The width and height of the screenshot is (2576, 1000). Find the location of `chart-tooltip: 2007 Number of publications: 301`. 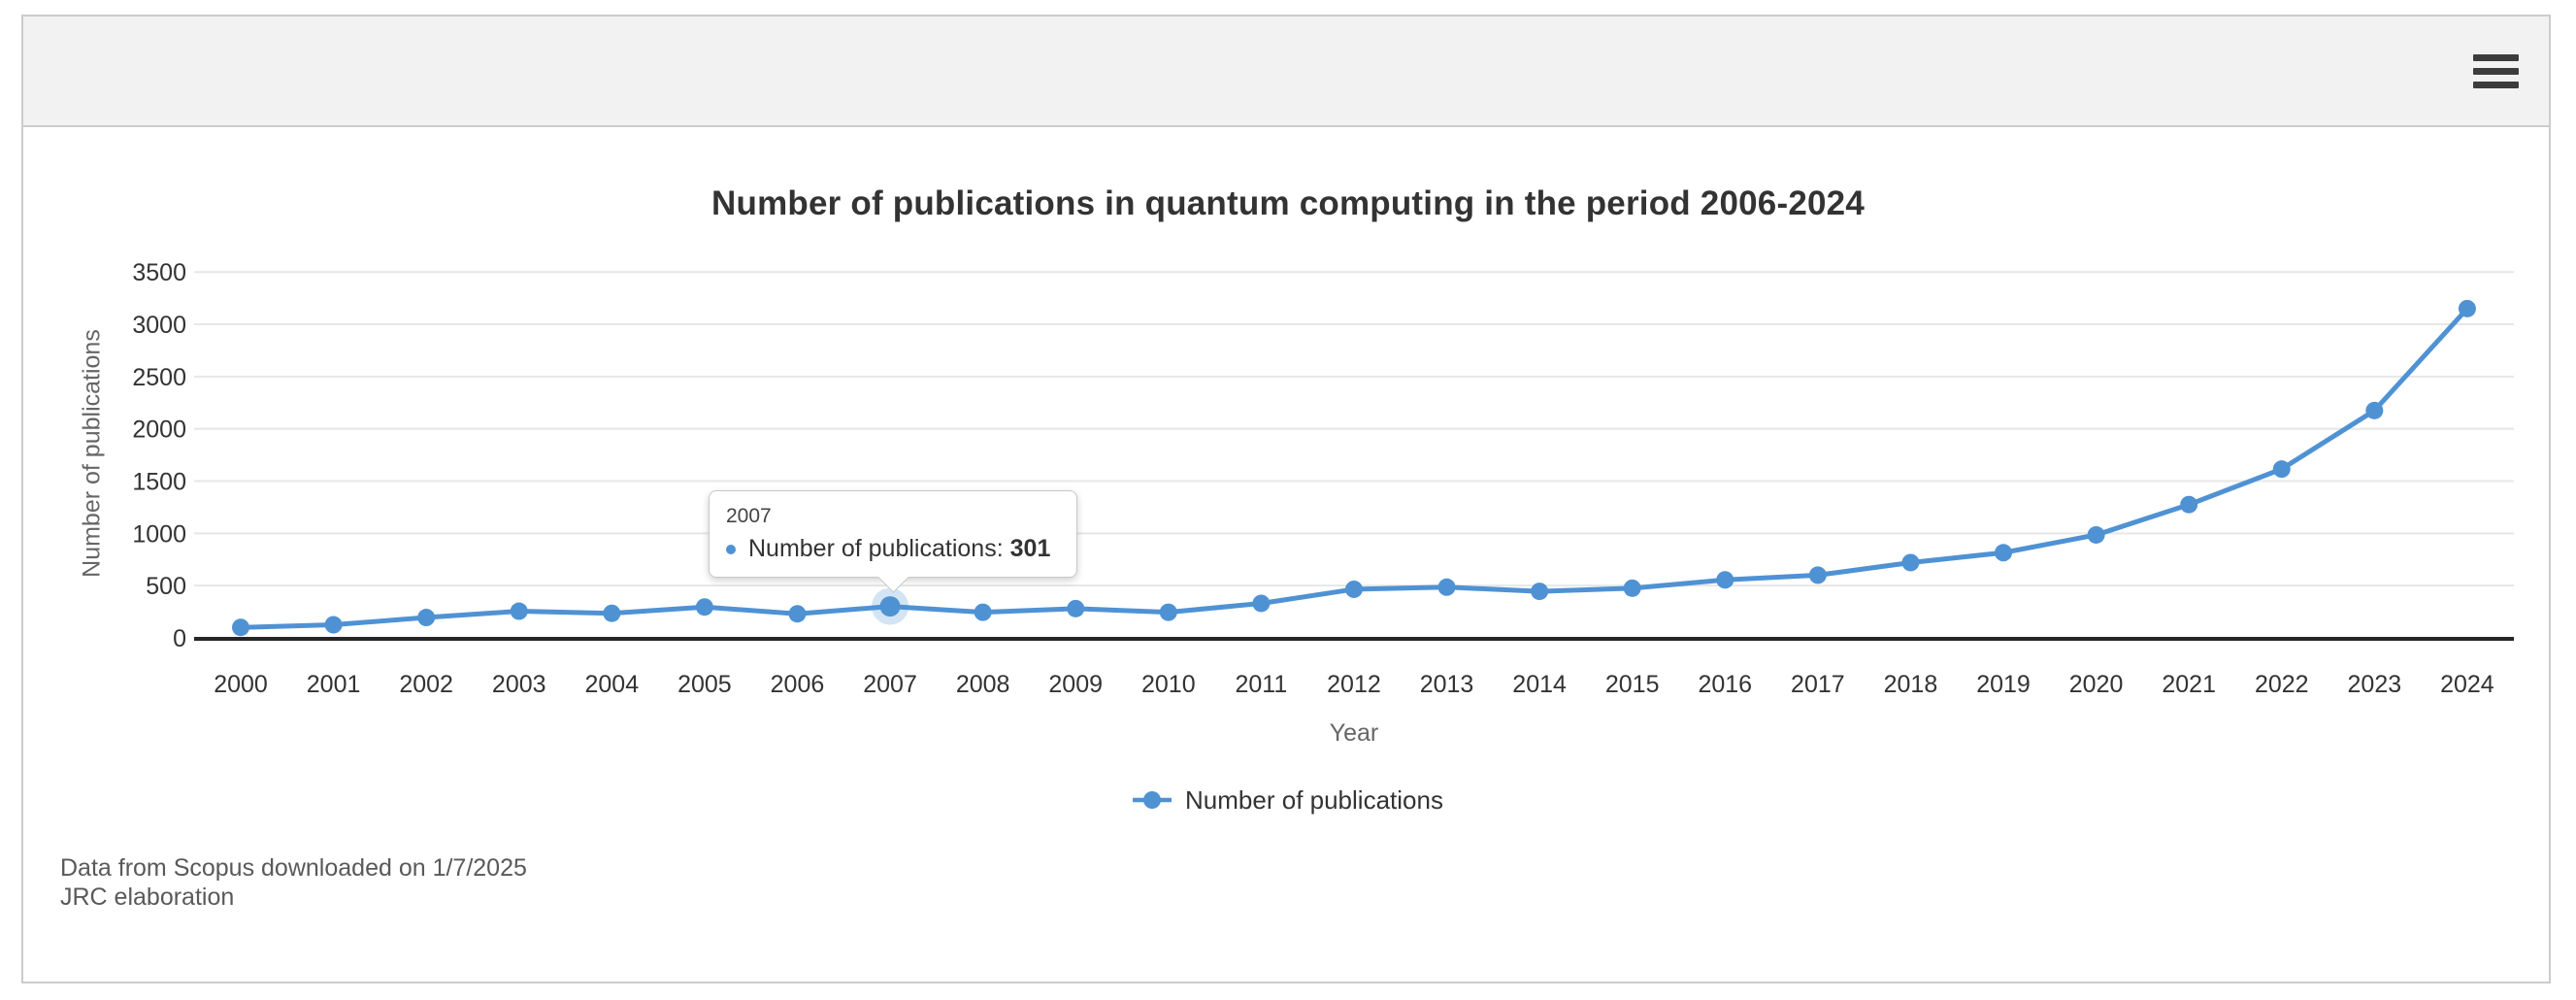

chart-tooltip: 2007 Number of publications: 301 is located at coordinates (893, 534).